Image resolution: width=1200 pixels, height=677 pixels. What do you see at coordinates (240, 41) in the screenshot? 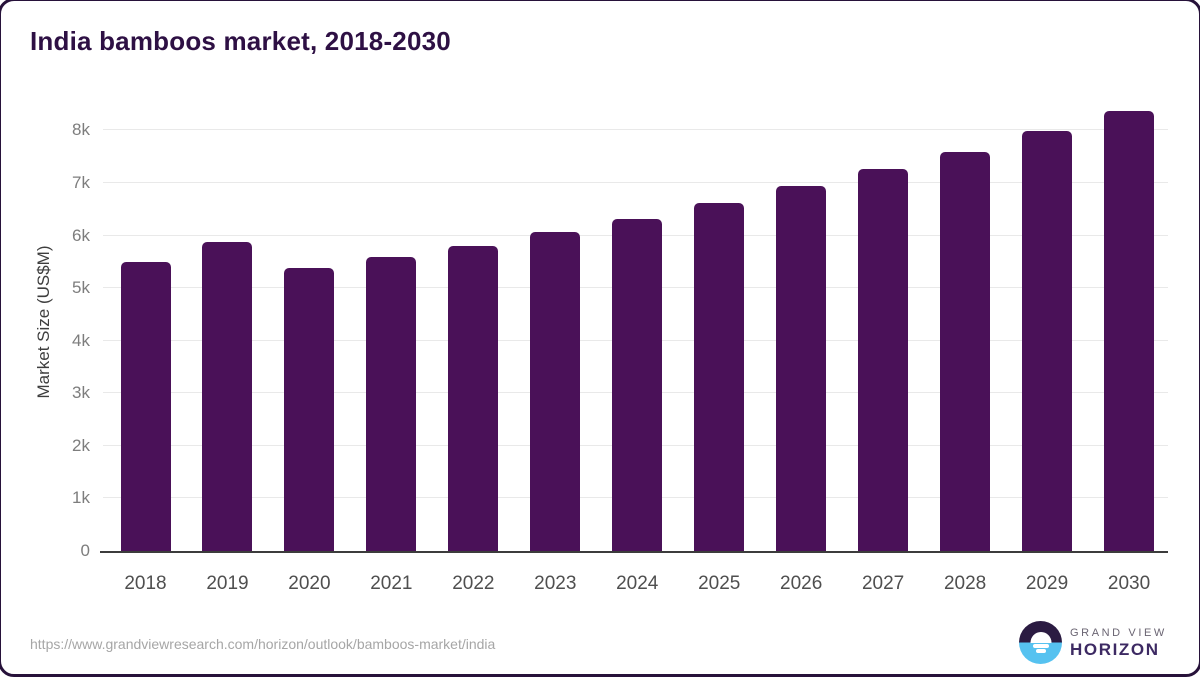
I see `chart-title: India bamboos market, 2018-2030` at bounding box center [240, 41].